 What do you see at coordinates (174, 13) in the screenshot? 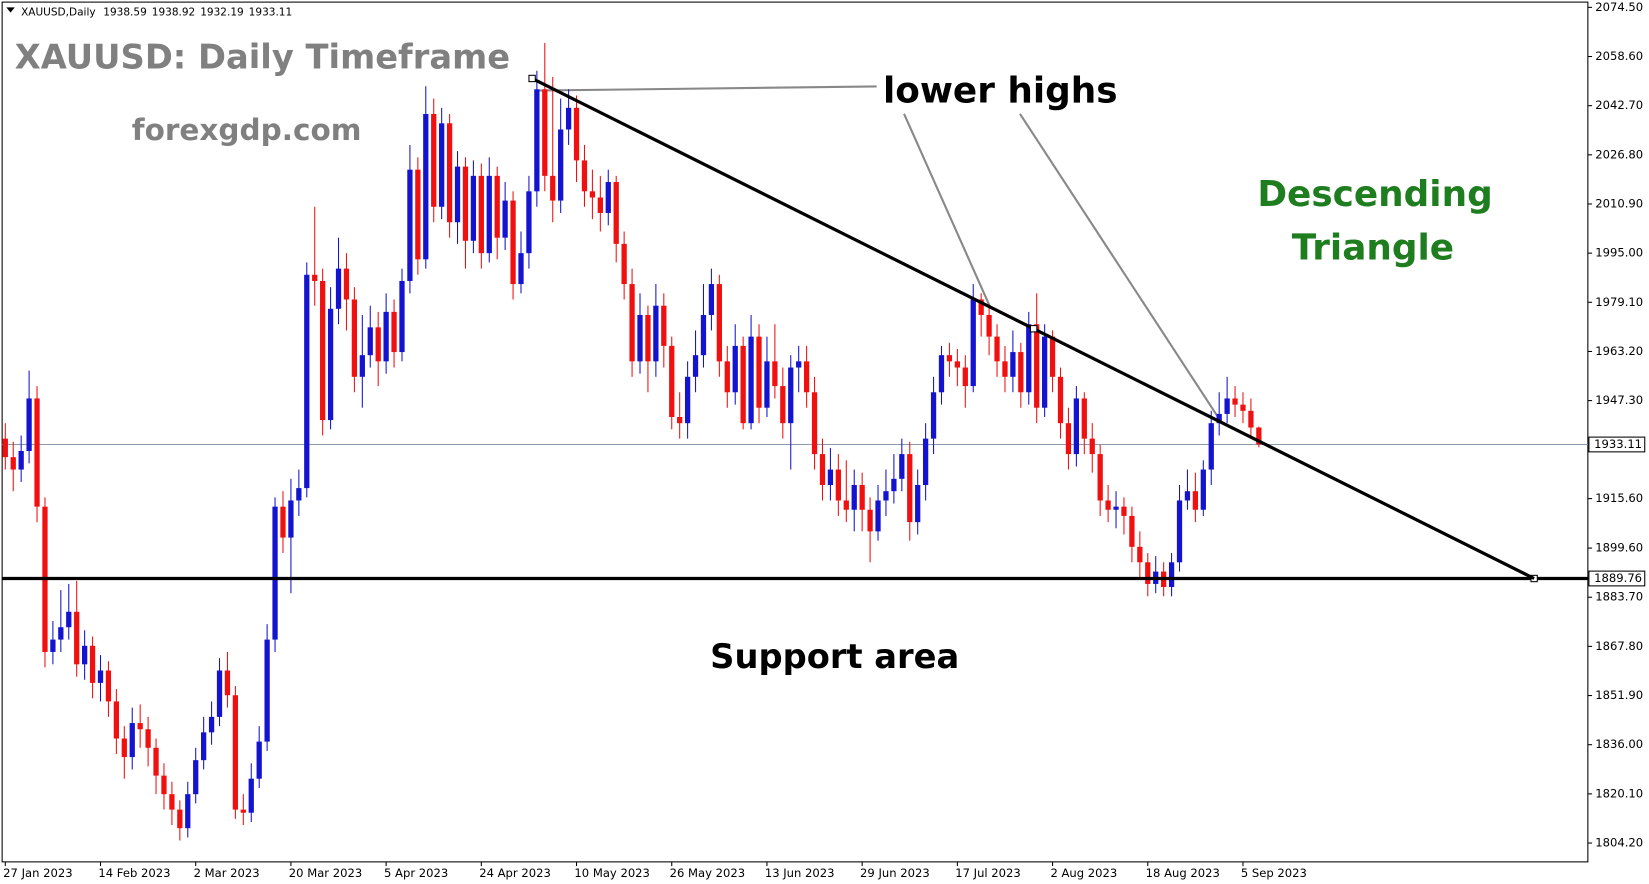
I see `header-value: 1938.92` at bounding box center [174, 13].